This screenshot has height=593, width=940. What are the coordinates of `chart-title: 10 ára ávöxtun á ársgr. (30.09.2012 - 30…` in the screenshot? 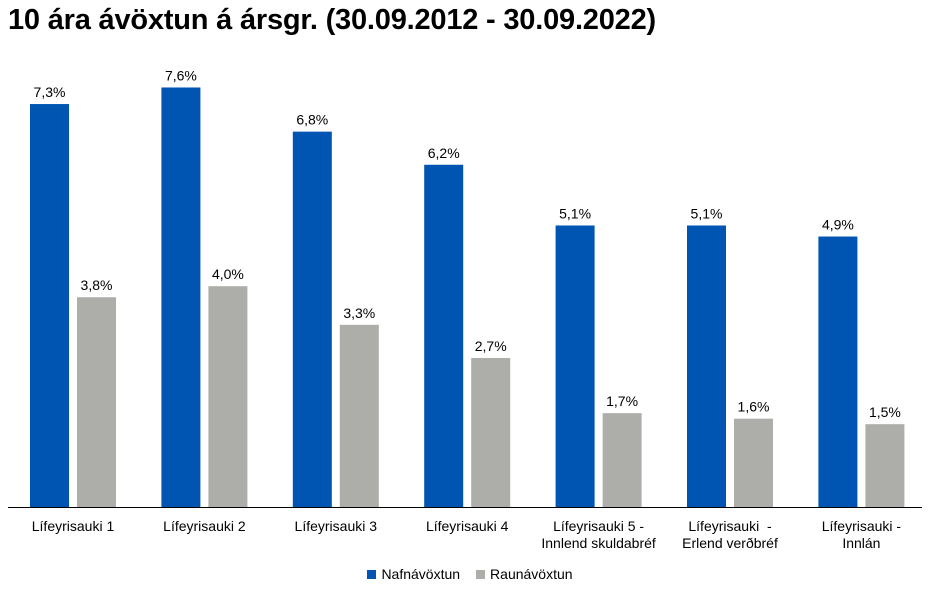 It's located at (332, 20).